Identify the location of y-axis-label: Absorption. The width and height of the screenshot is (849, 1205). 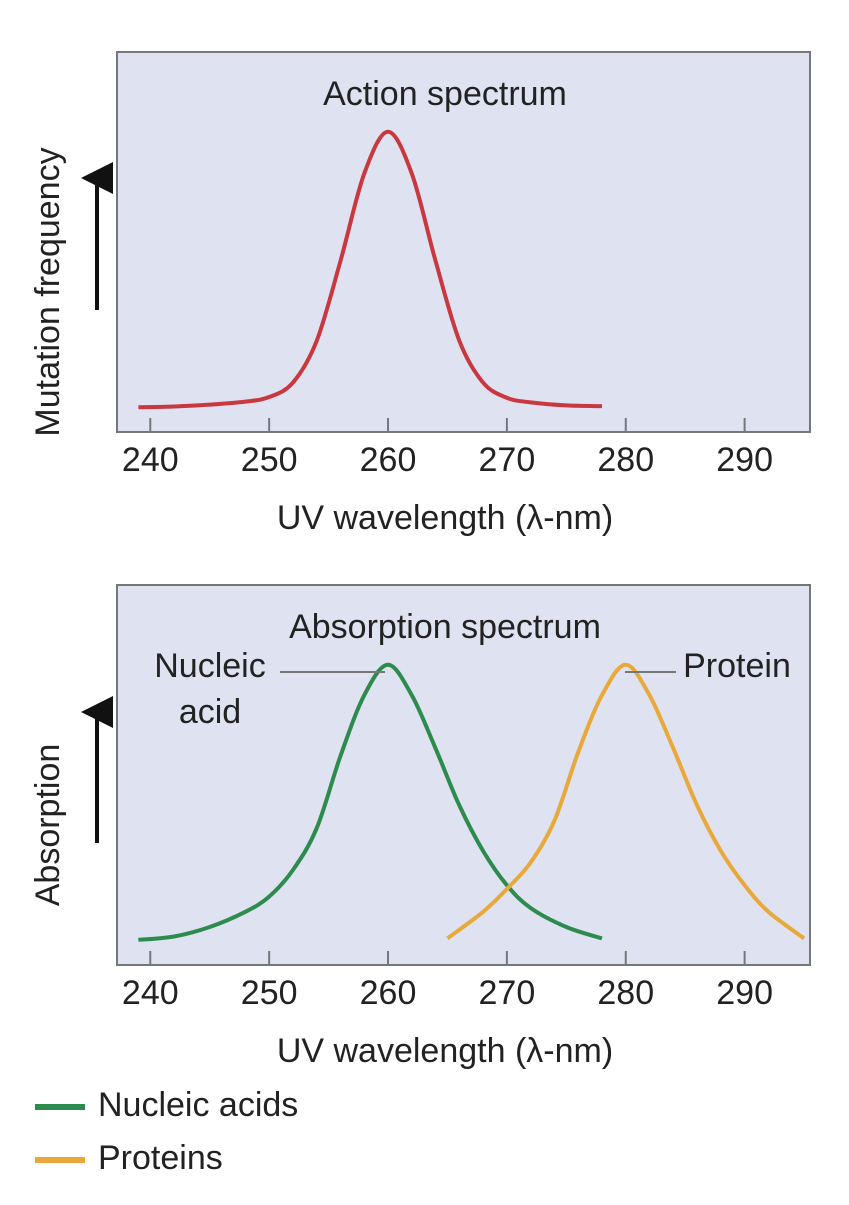
(48, 825).